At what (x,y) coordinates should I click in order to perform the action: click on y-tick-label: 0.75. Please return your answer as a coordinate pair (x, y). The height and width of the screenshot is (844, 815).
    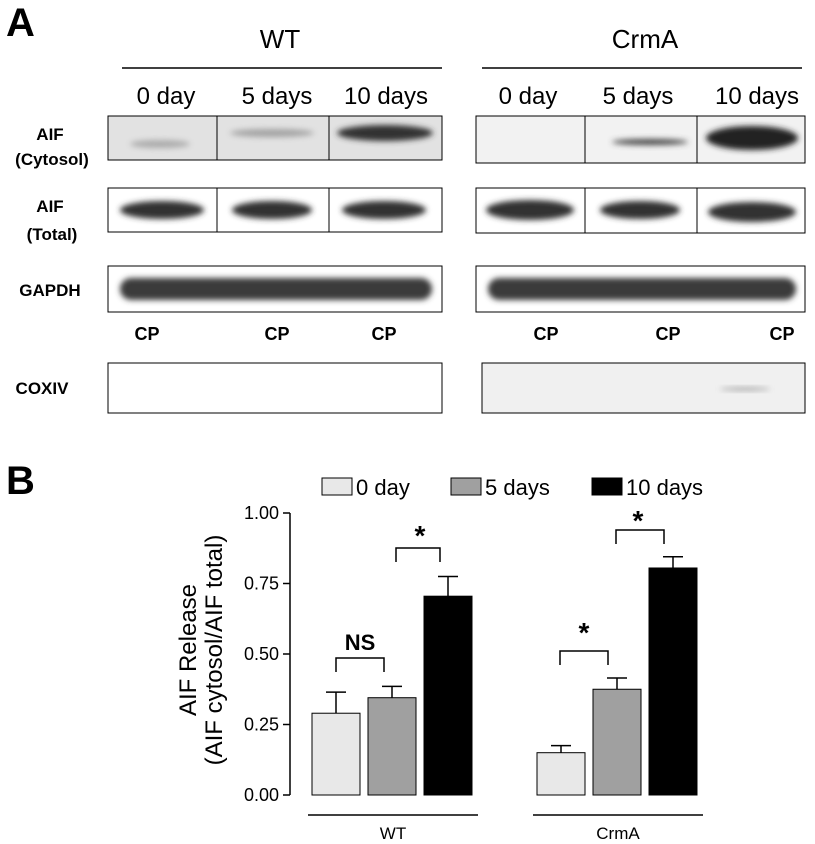
    Looking at the image, I should click on (261, 584).